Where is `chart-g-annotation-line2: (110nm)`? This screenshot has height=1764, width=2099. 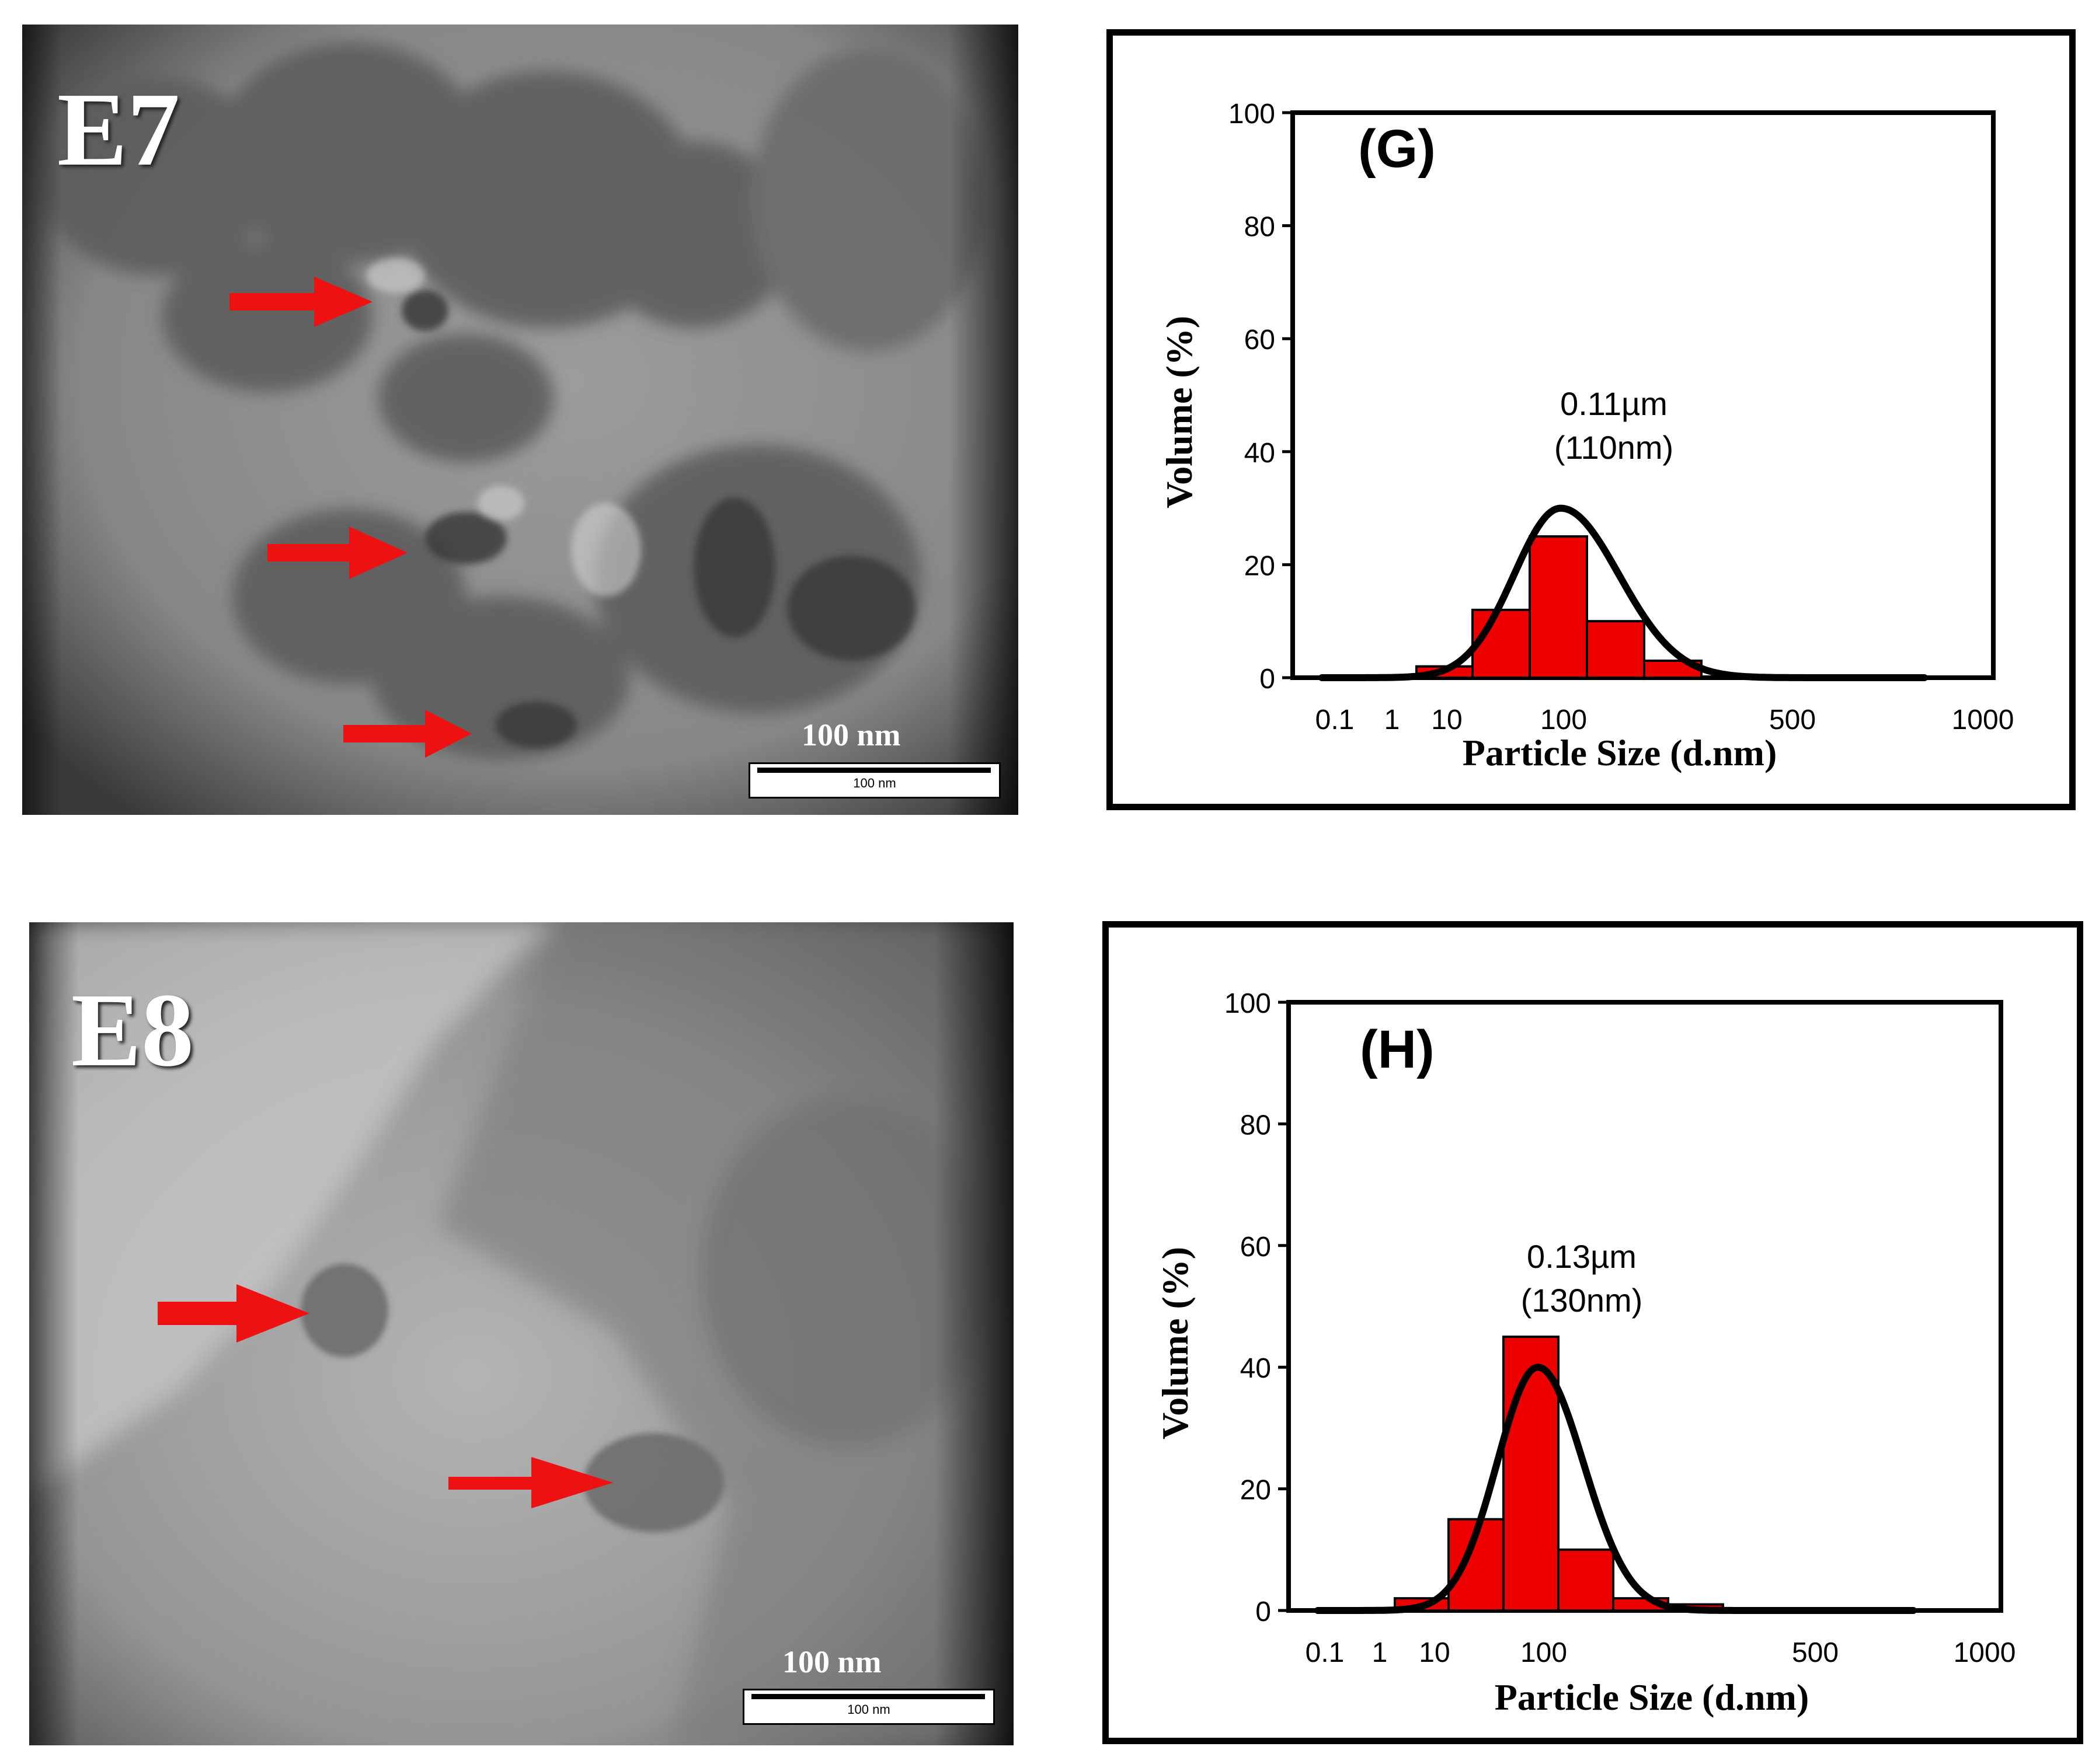
chart-g-annotation-line2: (110nm) is located at coordinates (1614, 448).